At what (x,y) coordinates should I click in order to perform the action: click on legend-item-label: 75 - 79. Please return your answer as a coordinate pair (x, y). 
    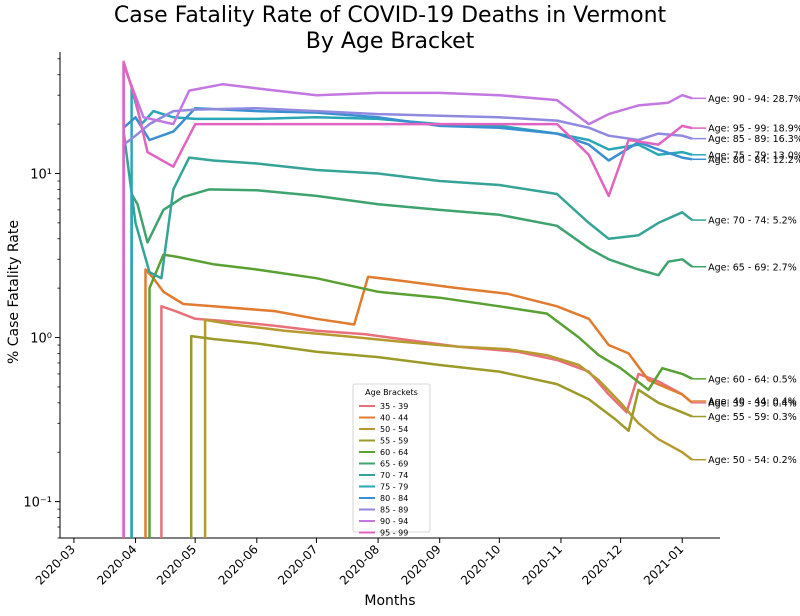
    Looking at the image, I should click on (394, 487).